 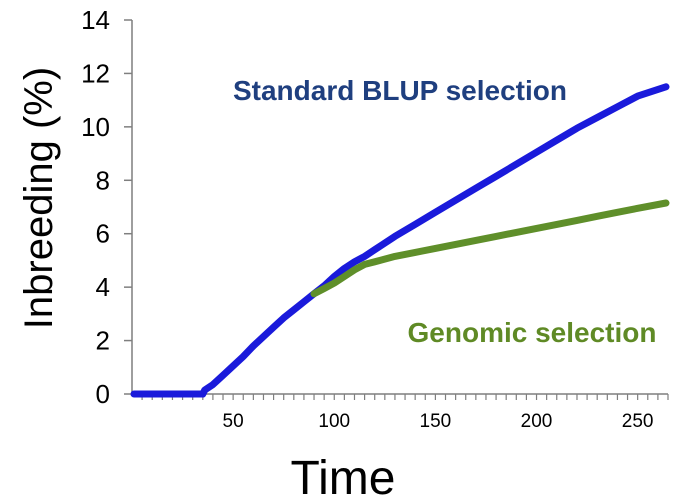 What do you see at coordinates (95, 20) in the screenshot?
I see `y-tick-label: 14` at bounding box center [95, 20].